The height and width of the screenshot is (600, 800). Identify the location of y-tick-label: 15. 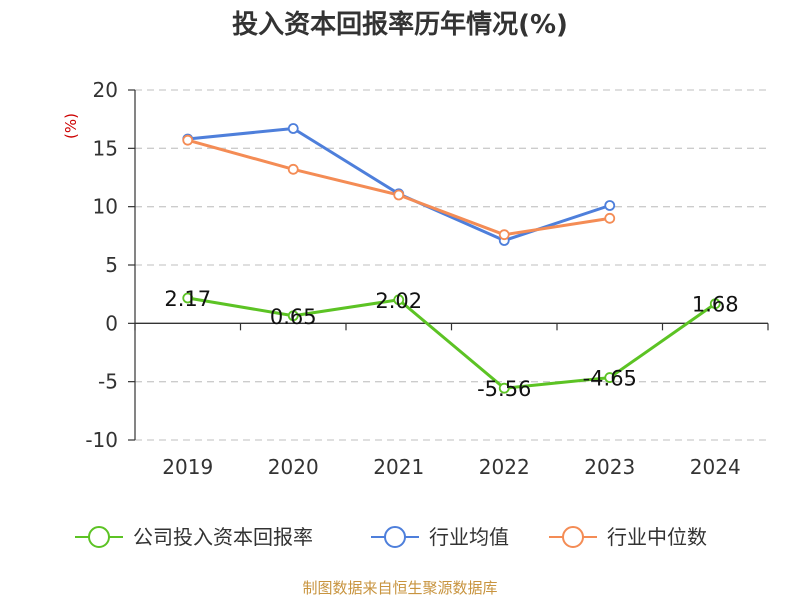
(105, 148).